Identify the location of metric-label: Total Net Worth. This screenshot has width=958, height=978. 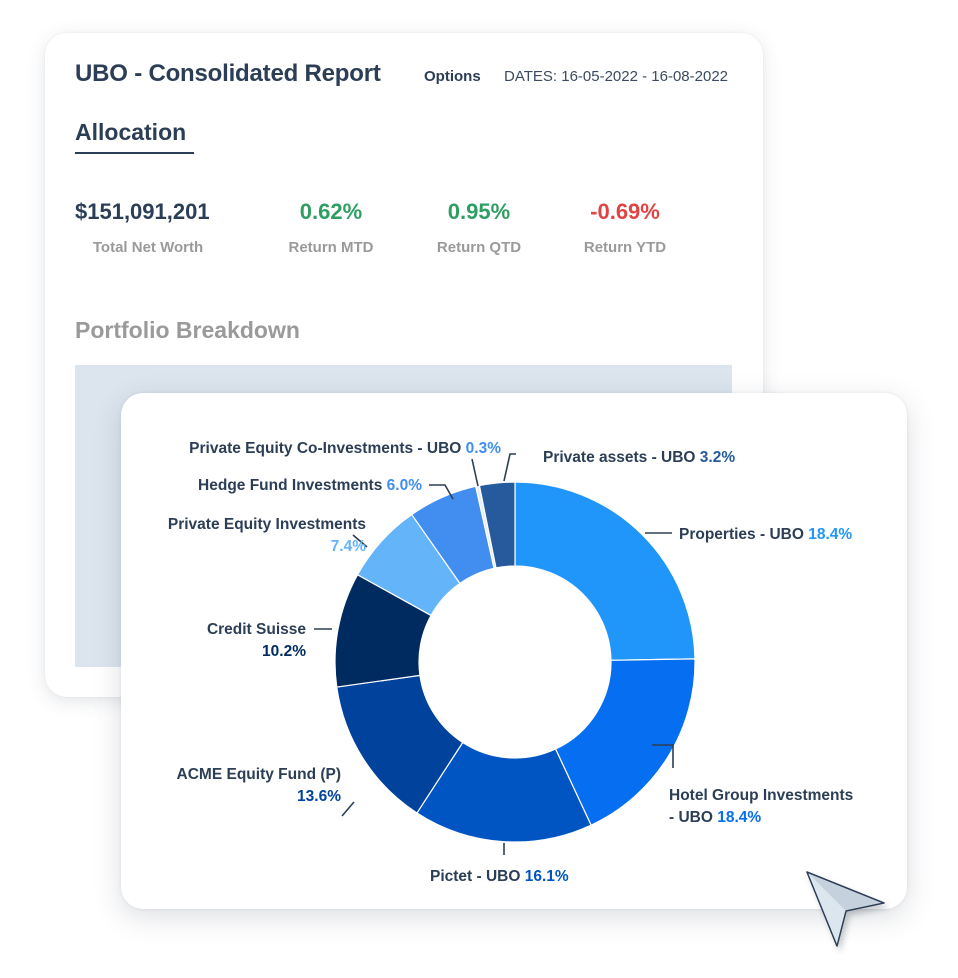
(148, 247).